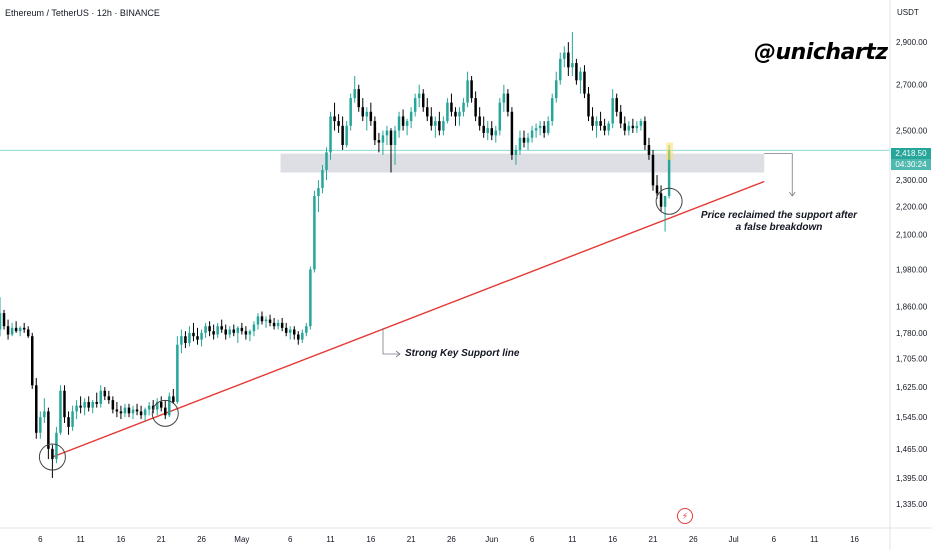 This screenshot has width=932, height=555. What do you see at coordinates (40, 539) in the screenshot?
I see `x-tick-label: 6` at bounding box center [40, 539].